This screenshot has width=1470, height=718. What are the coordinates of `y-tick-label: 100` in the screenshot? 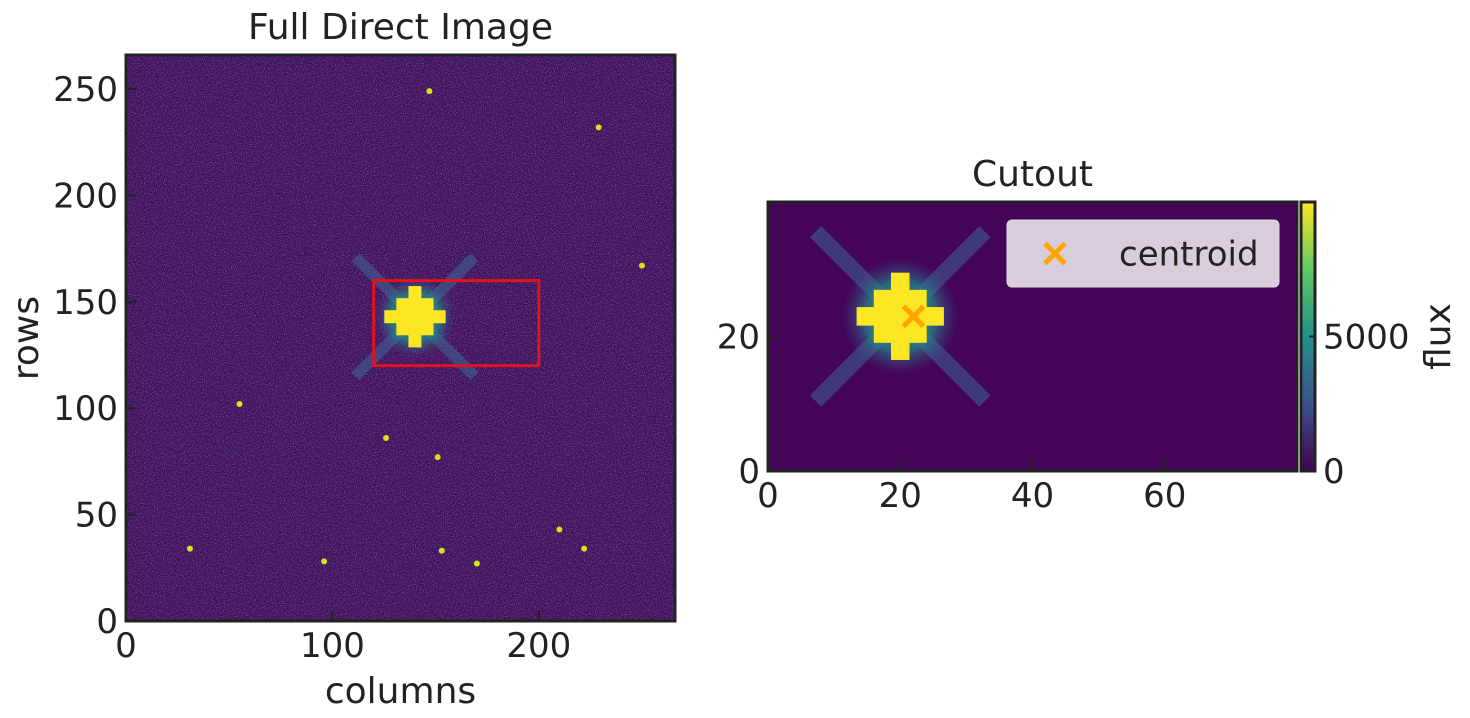 It's located at (85, 409).